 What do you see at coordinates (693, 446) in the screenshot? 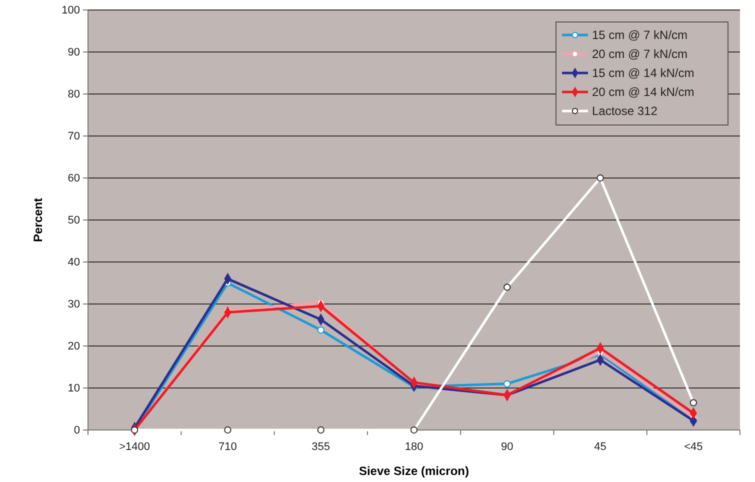
I see `x-tick-label: <45` at bounding box center [693, 446].